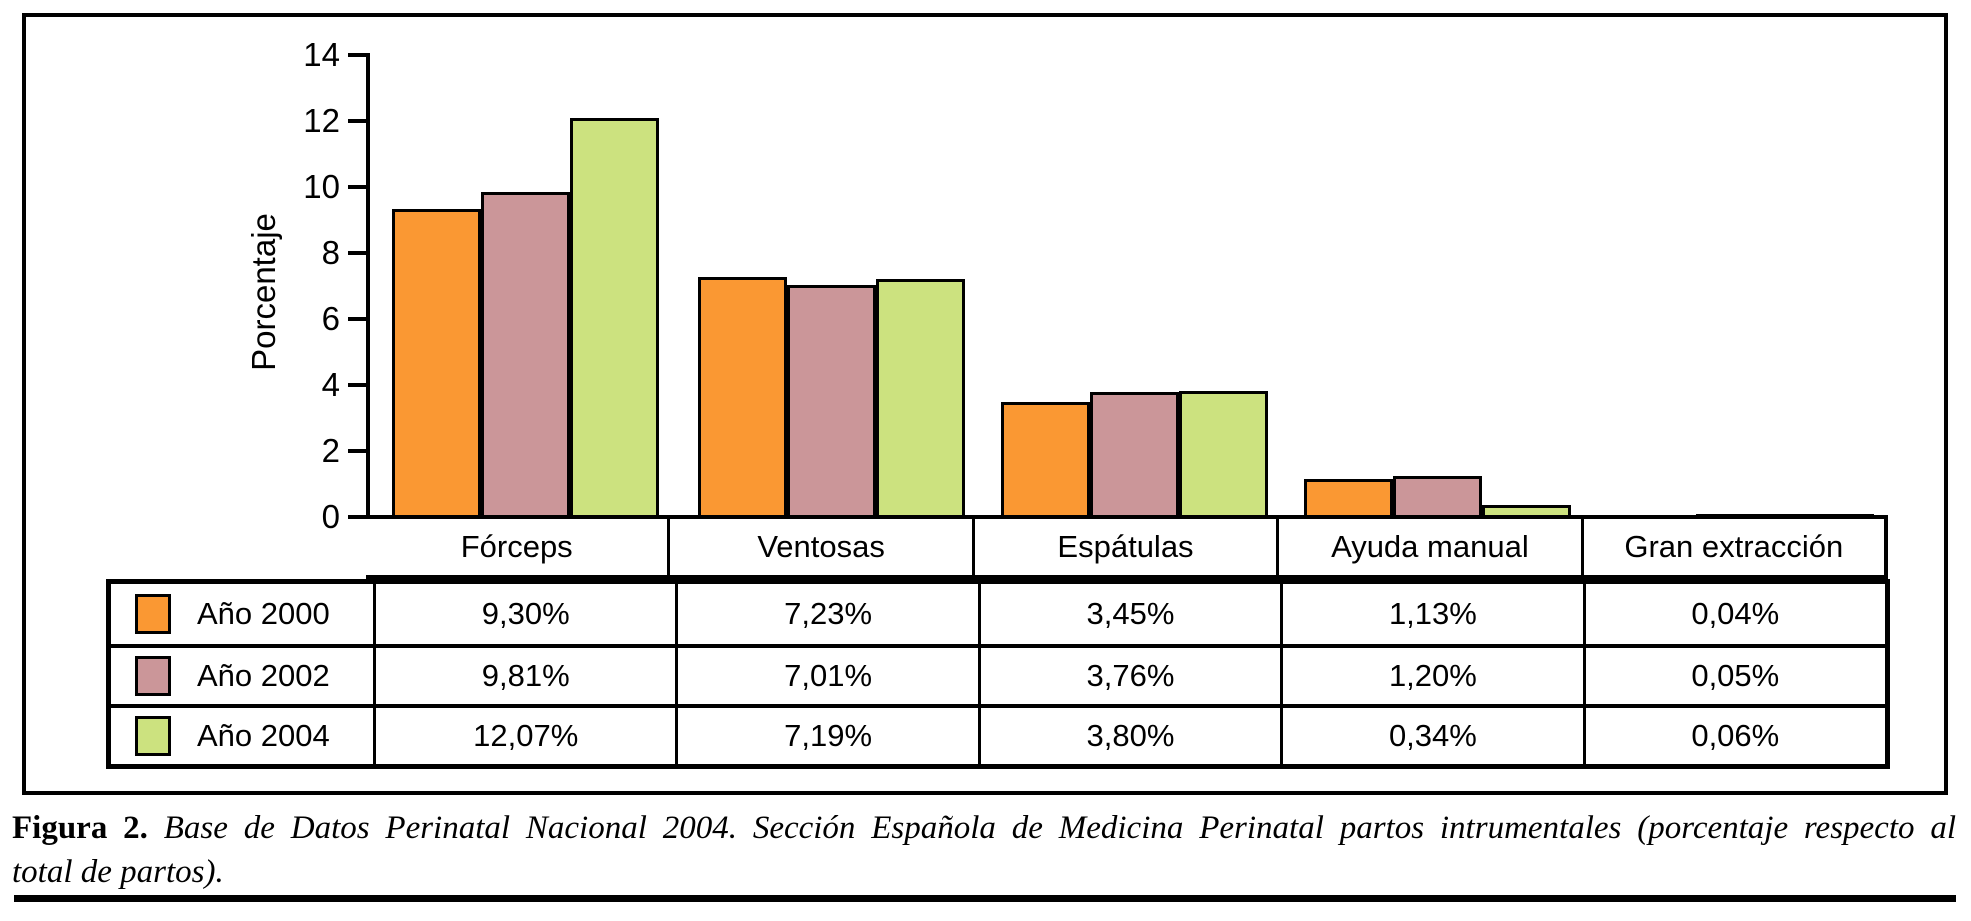 This screenshot has width=1971, height=921. Describe the element at coordinates (524, 674) in the screenshot. I see `table-value-cell: 9,81%` at that location.